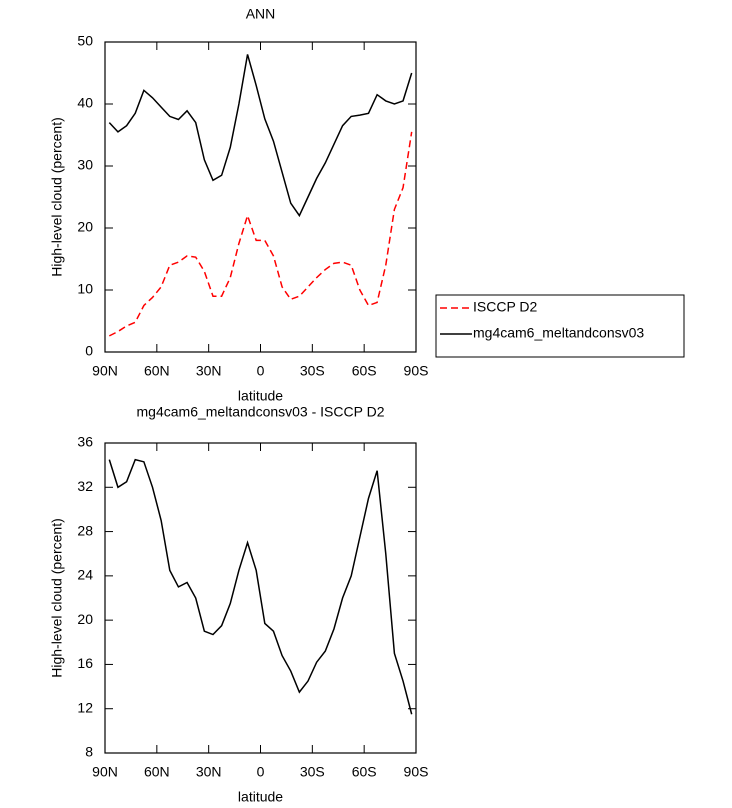 This screenshot has height=808, width=732. Describe the element at coordinates (261, 412) in the screenshot. I see `chart-title: mg4cam6_meltandconsv03 - ISCCP D2` at that location.